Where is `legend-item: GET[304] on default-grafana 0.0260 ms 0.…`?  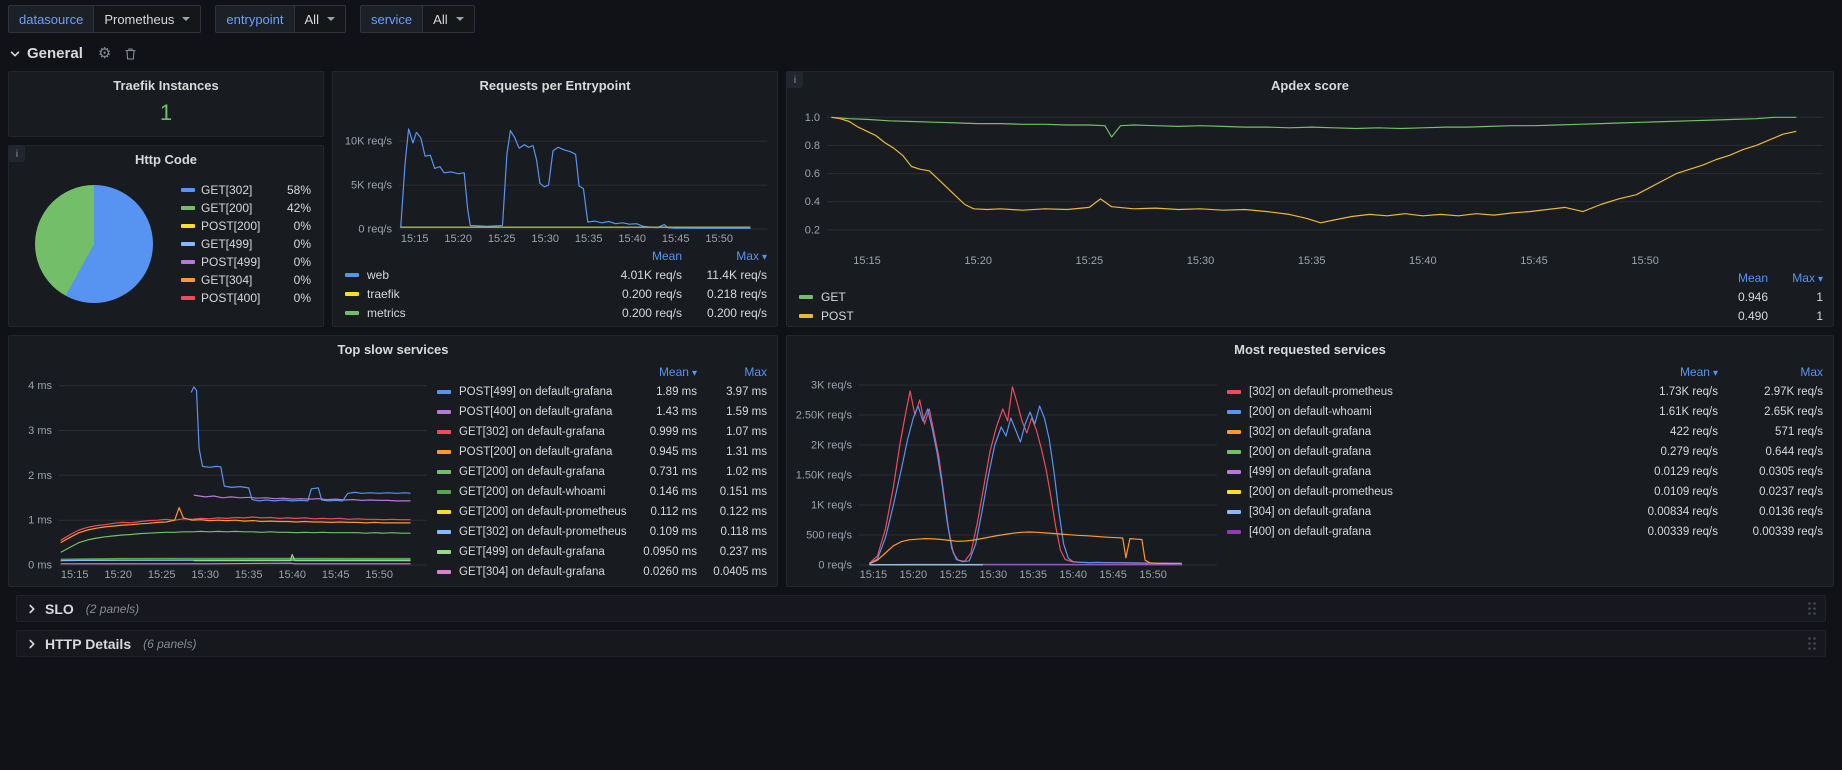 legend-item: GET[304] on default-grafana 0.0260 ms 0.… is located at coordinates (602, 572).